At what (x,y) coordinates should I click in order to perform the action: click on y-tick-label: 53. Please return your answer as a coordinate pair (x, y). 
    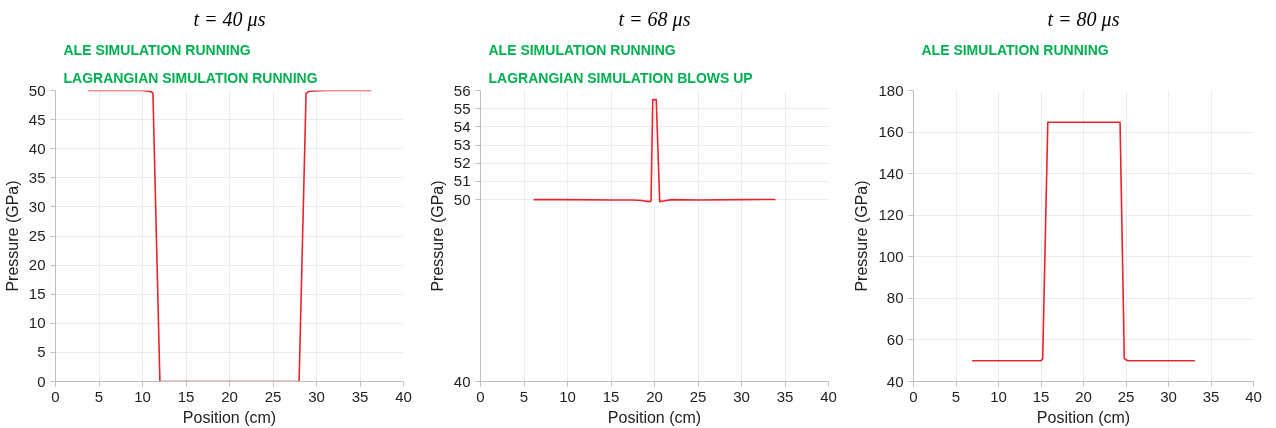
    Looking at the image, I should click on (462, 145).